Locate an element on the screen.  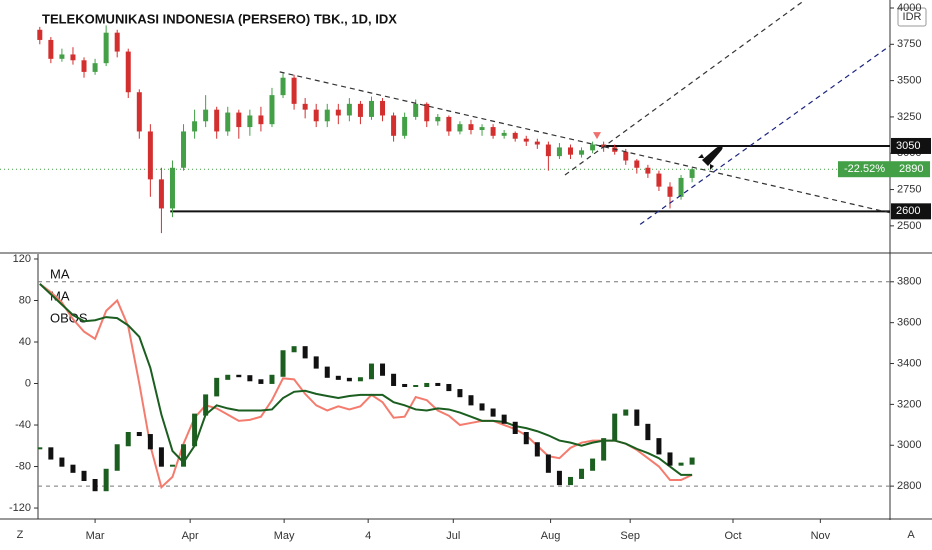
trendline is located at coordinates (764, 135).